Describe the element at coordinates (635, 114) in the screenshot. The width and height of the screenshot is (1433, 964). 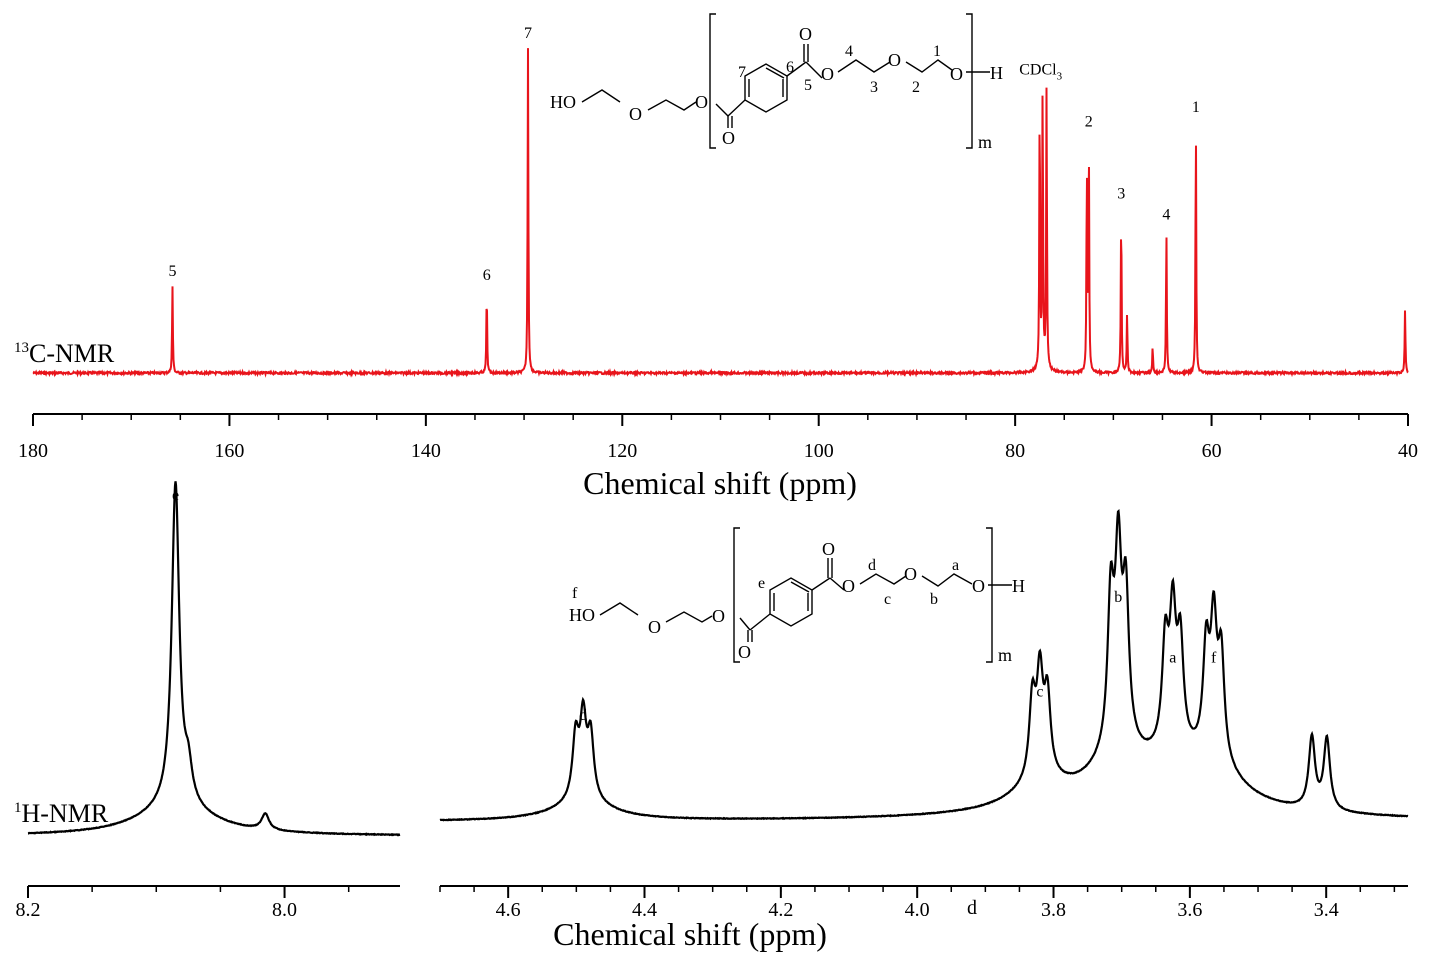
I see `c13-ether-o: O` at that location.